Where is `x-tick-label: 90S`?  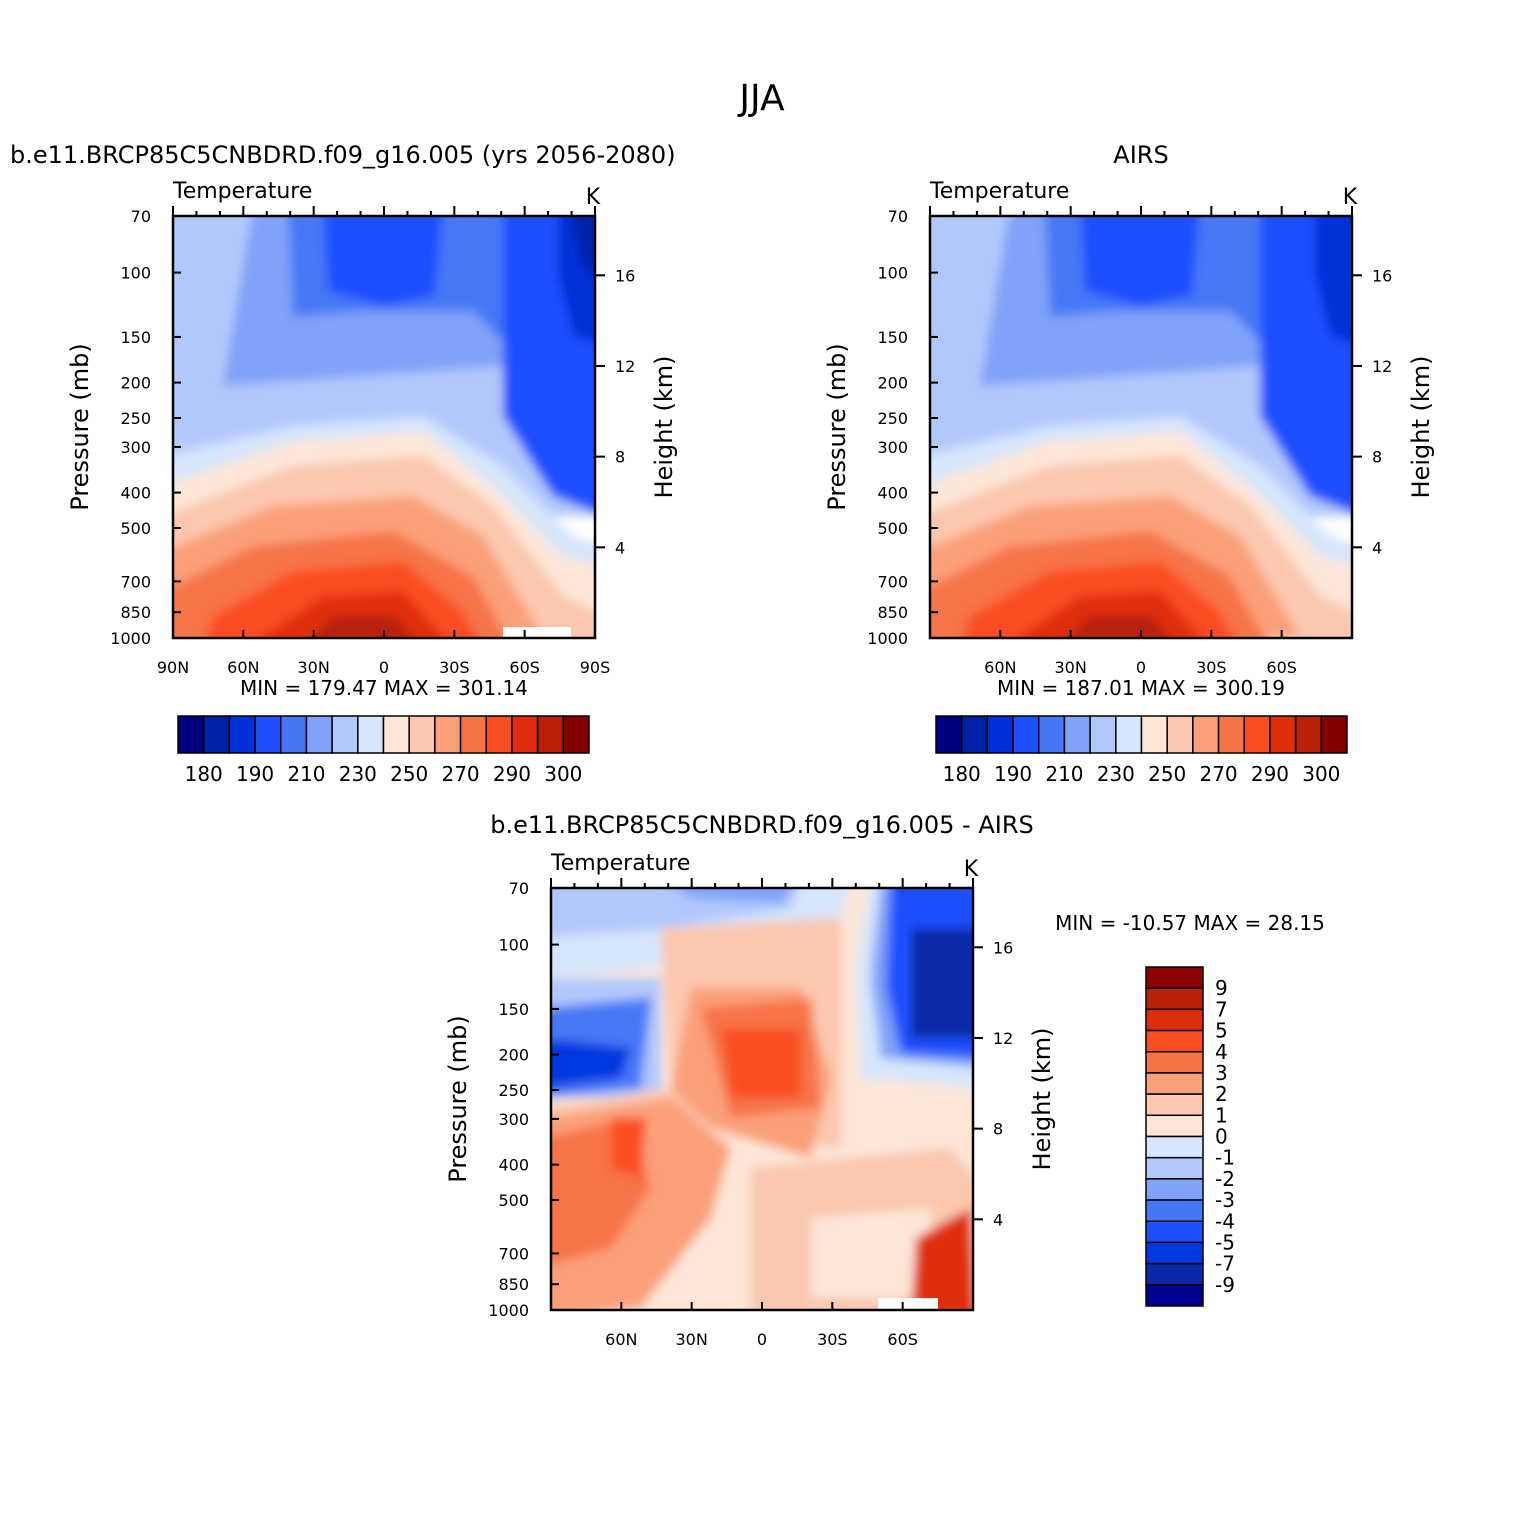 x-tick-label: 90S is located at coordinates (595, 667).